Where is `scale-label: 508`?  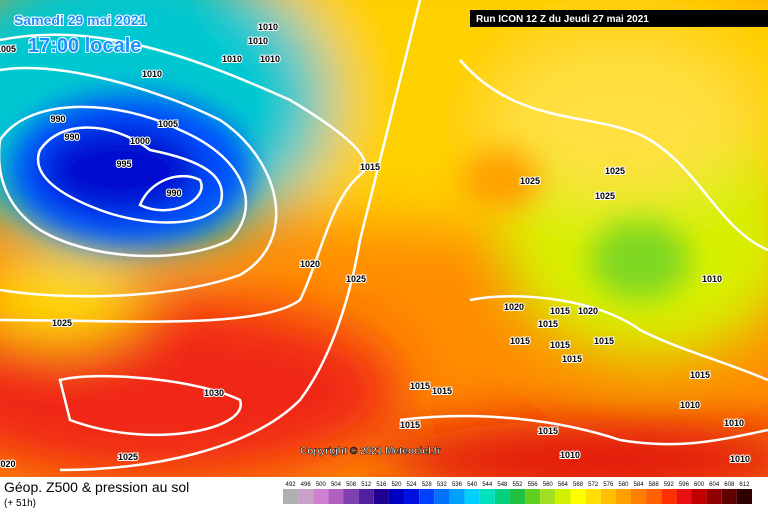 scale-label: 508 is located at coordinates (351, 485).